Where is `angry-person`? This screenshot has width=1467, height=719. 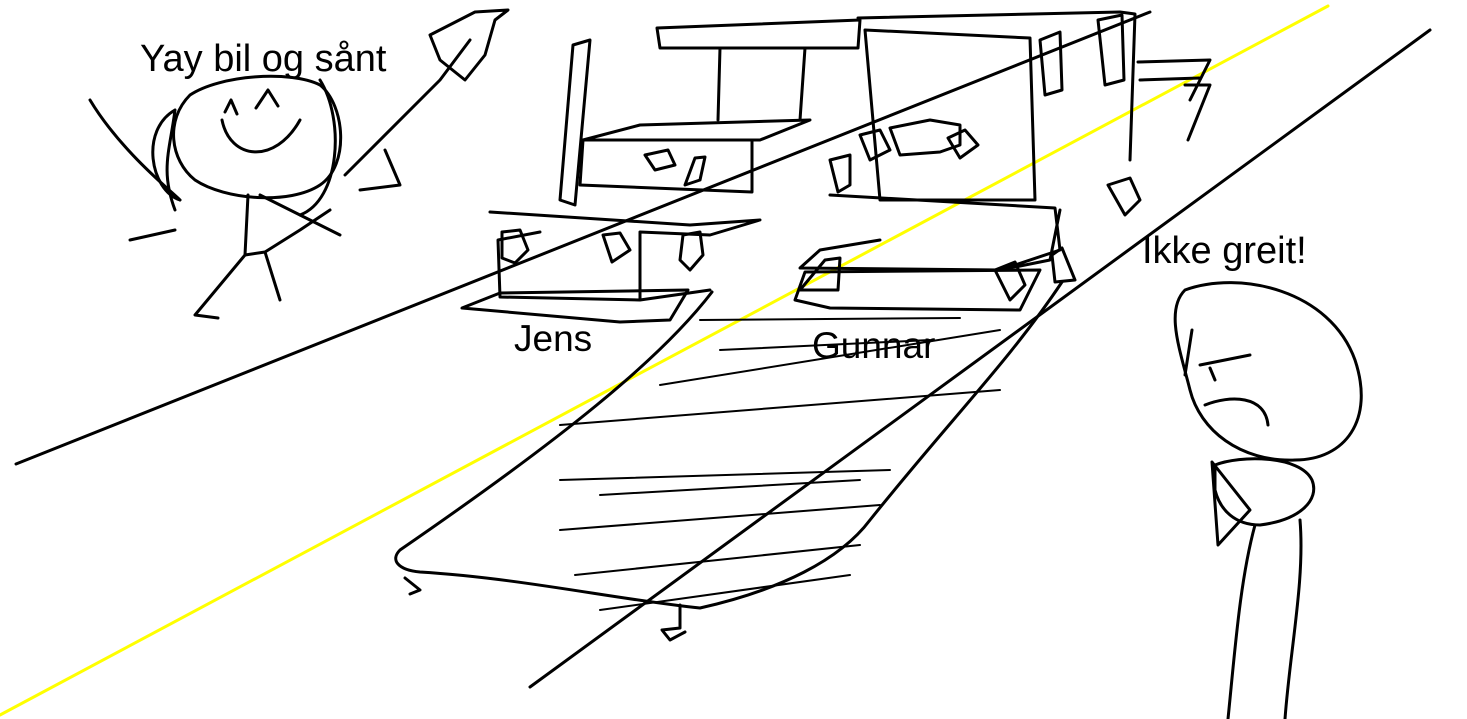 angry-person is located at coordinates (1268, 500).